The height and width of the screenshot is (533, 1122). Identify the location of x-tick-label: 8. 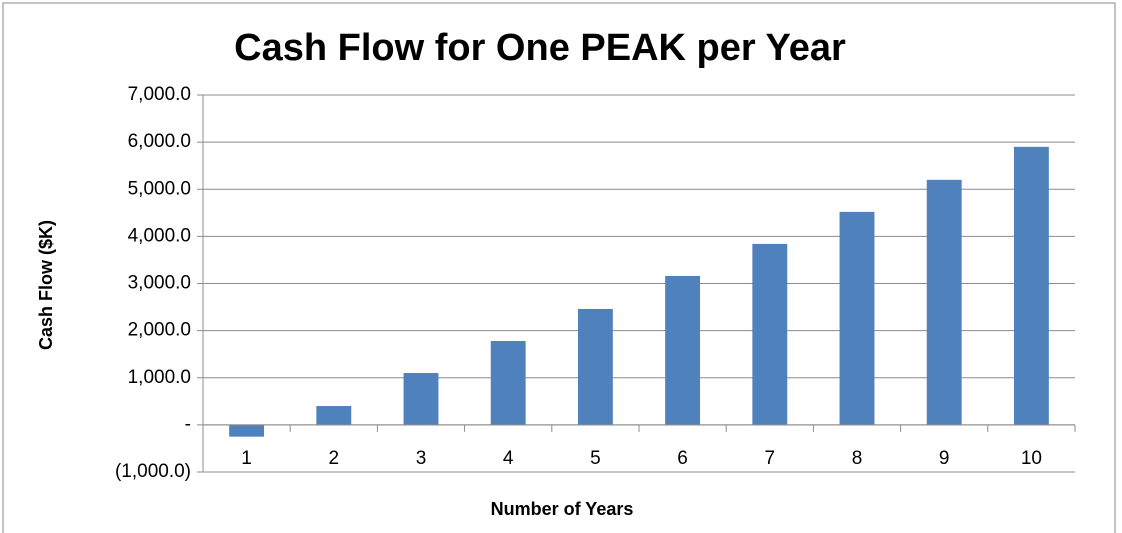
(857, 458).